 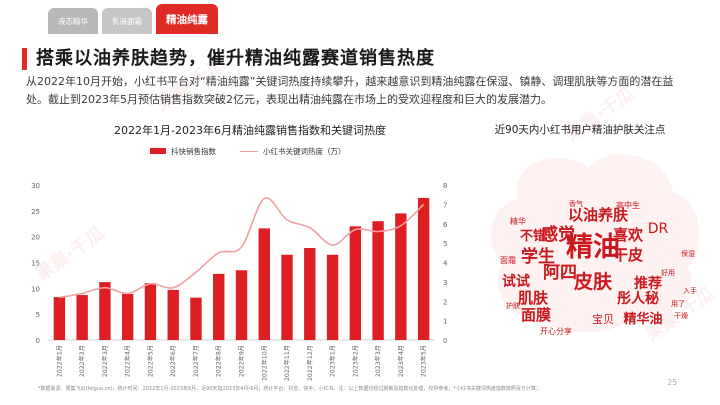 I want to click on wordcloud-word: 感觉, so click(x=558, y=234).